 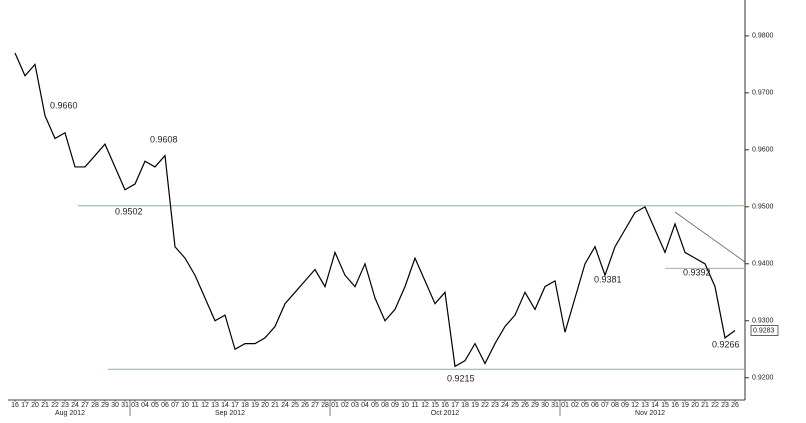 What do you see at coordinates (726, 344) in the screenshot?
I see `annotation: 0.9266` at bounding box center [726, 344].